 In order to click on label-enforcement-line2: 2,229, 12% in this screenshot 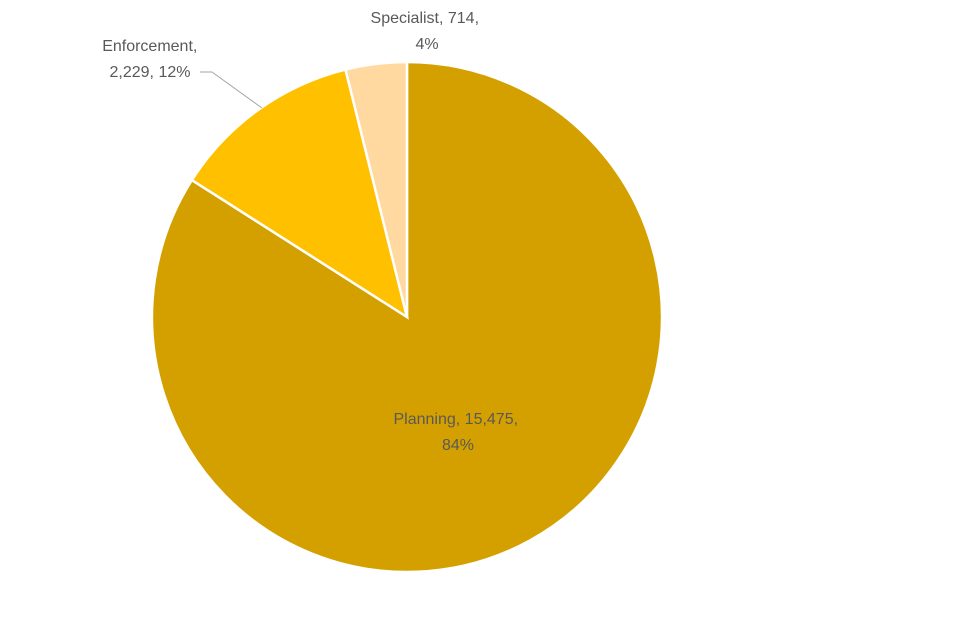, I will do `click(150, 72)`.